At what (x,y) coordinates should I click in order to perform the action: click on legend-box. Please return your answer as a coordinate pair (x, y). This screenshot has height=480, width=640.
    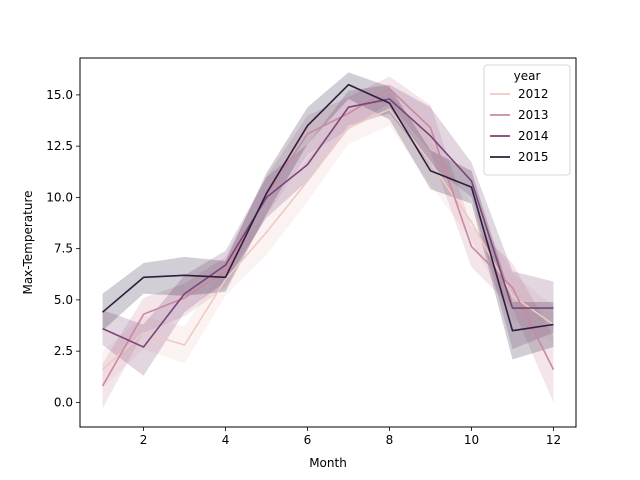
    Looking at the image, I should click on (527, 120).